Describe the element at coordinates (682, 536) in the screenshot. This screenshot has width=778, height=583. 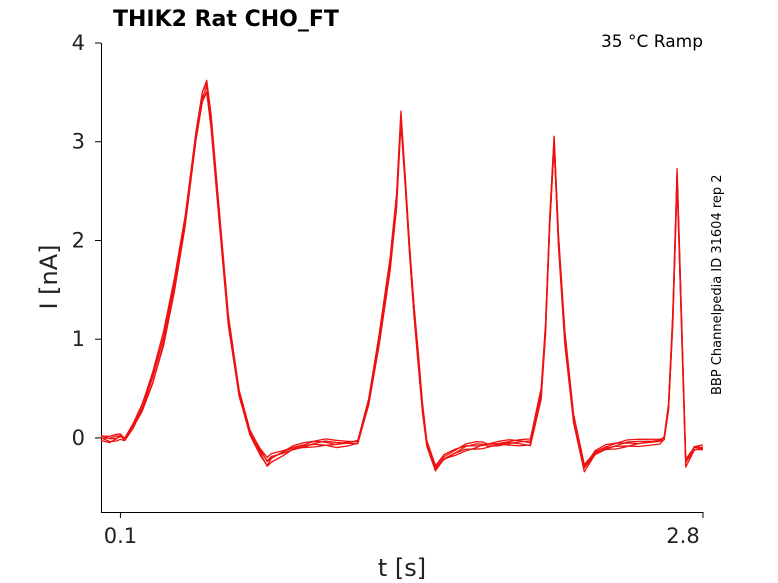
I see `x-tick-label: 2.8` at that location.